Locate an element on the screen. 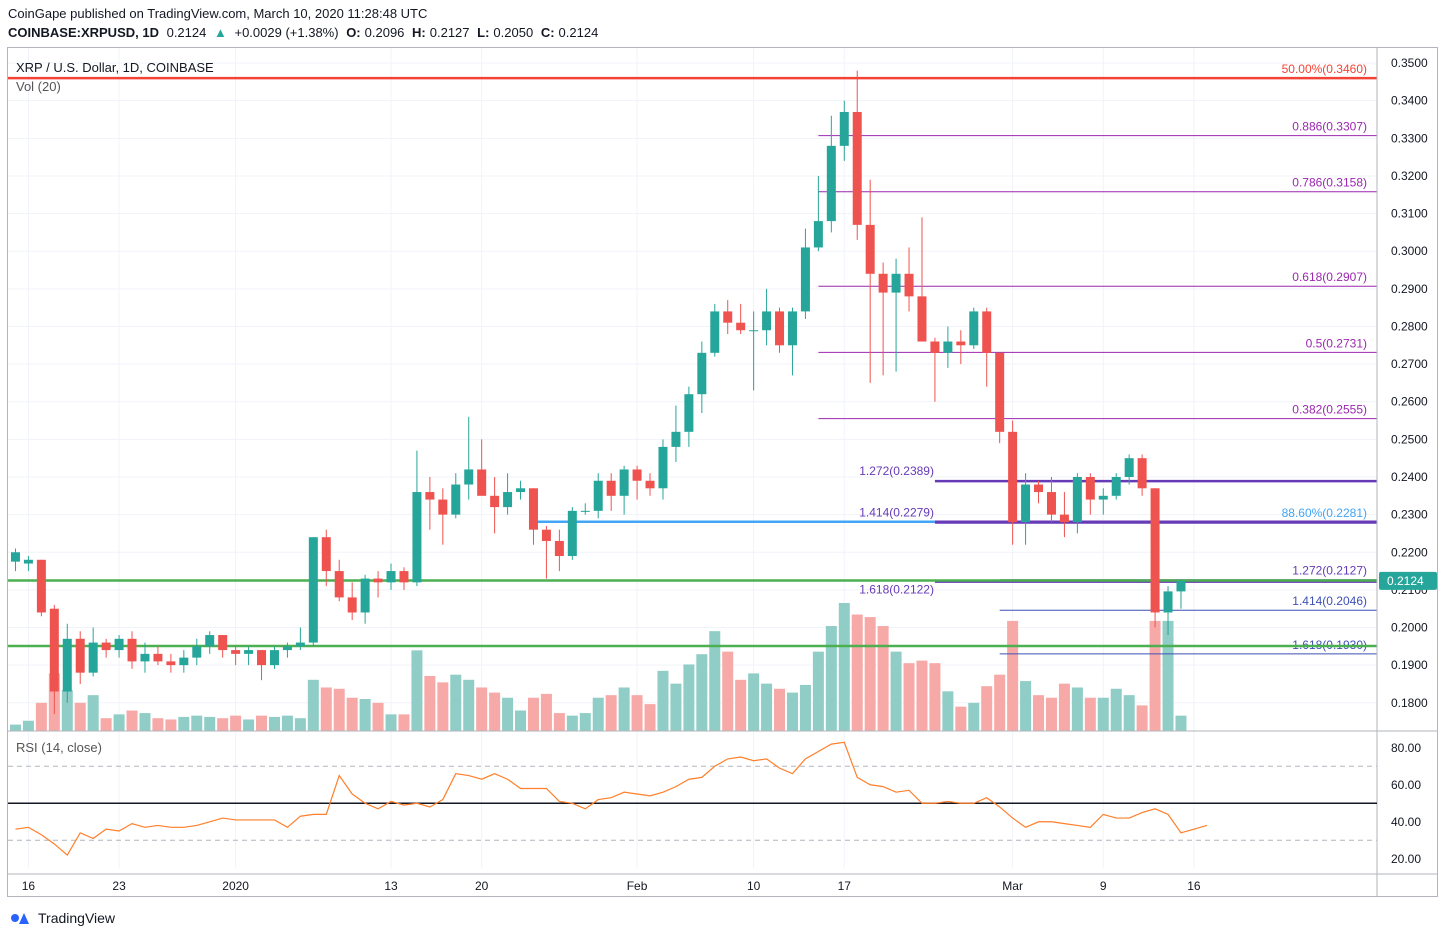 The width and height of the screenshot is (1445, 940). price-tick-label: 0.2700 is located at coordinates (1409, 364).